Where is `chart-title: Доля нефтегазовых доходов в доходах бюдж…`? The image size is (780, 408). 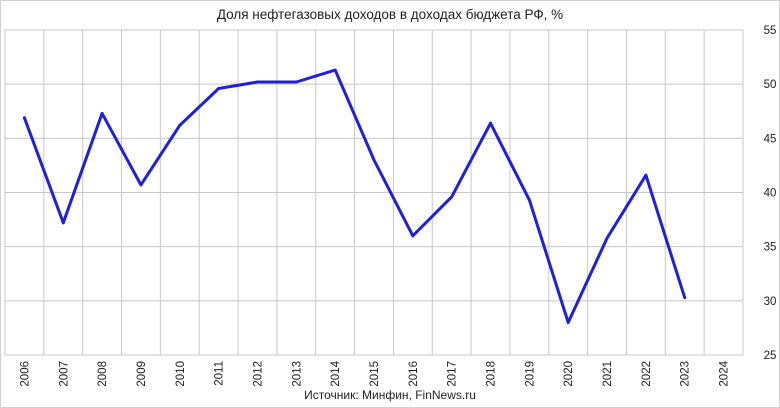 chart-title: Доля нефтегазовых доходов в доходах бюдж… is located at coordinates (390, 14).